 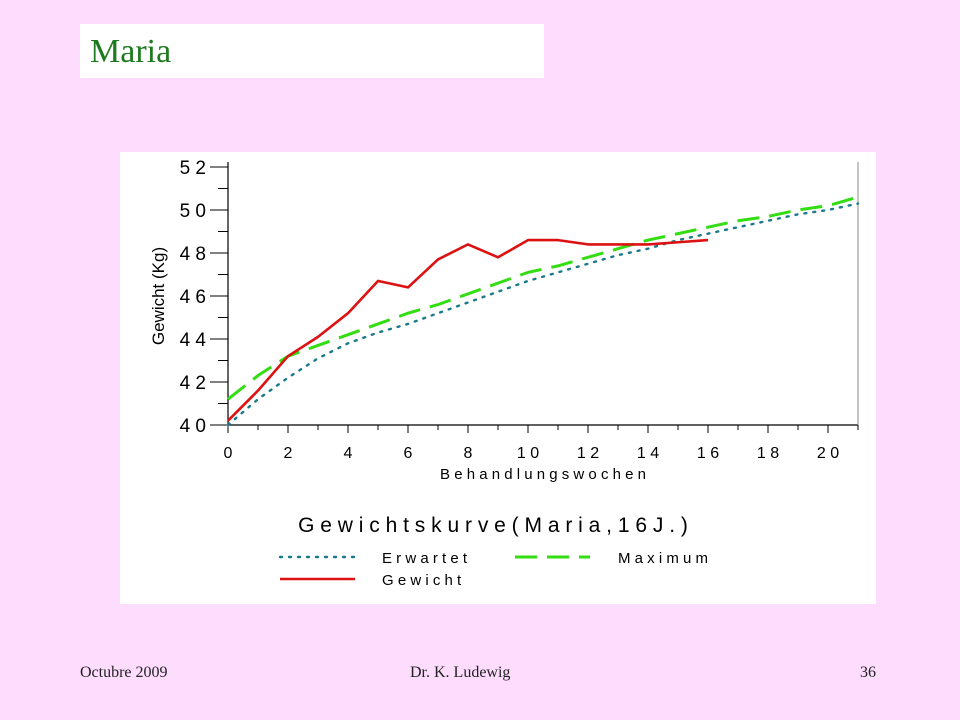 What do you see at coordinates (528, 453) in the screenshot?
I see `x-tick-label: 1 0` at bounding box center [528, 453].